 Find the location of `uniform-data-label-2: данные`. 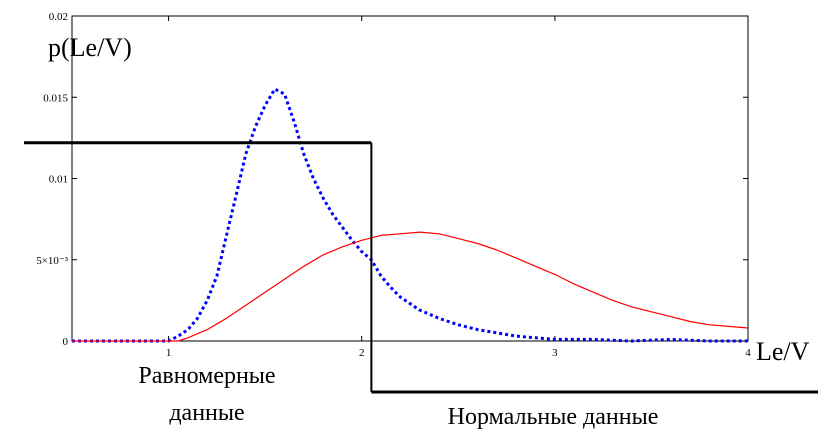

uniform-data-label-2: данные is located at coordinates (206, 413).